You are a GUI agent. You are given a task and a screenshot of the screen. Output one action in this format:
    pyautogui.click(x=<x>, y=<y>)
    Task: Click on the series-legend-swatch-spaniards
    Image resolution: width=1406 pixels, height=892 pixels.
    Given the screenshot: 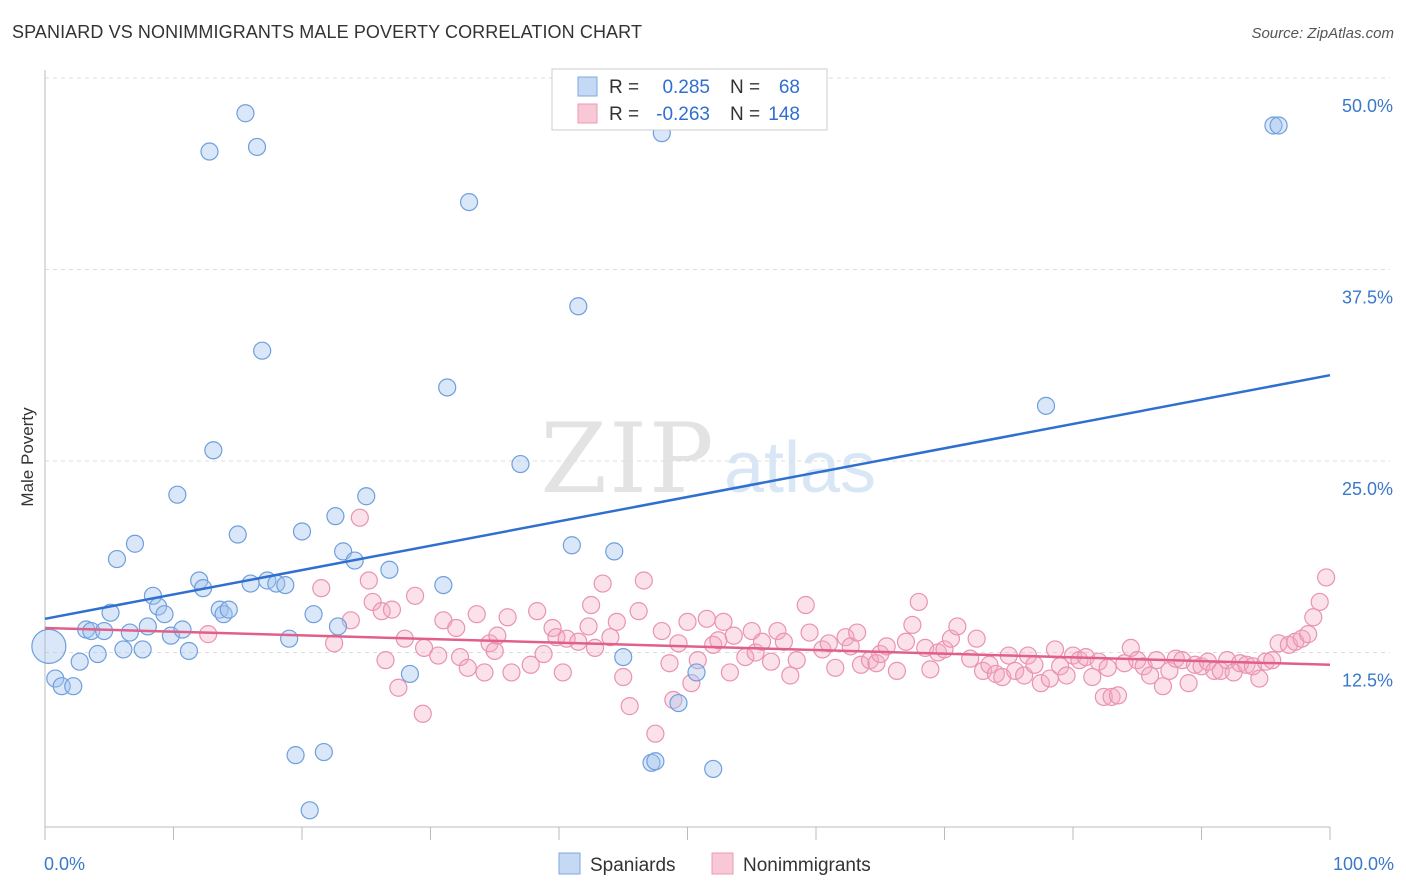 What is the action you would take?
    pyautogui.click(x=569, y=863)
    